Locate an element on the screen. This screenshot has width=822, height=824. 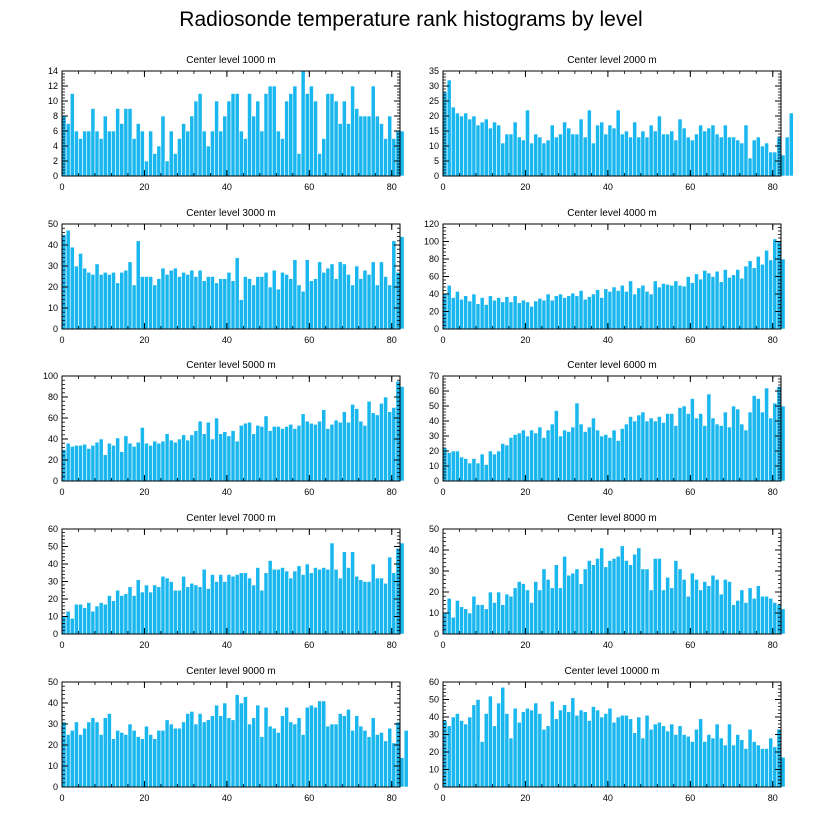
y-tick-label: 15 is located at coordinates (434, 131).